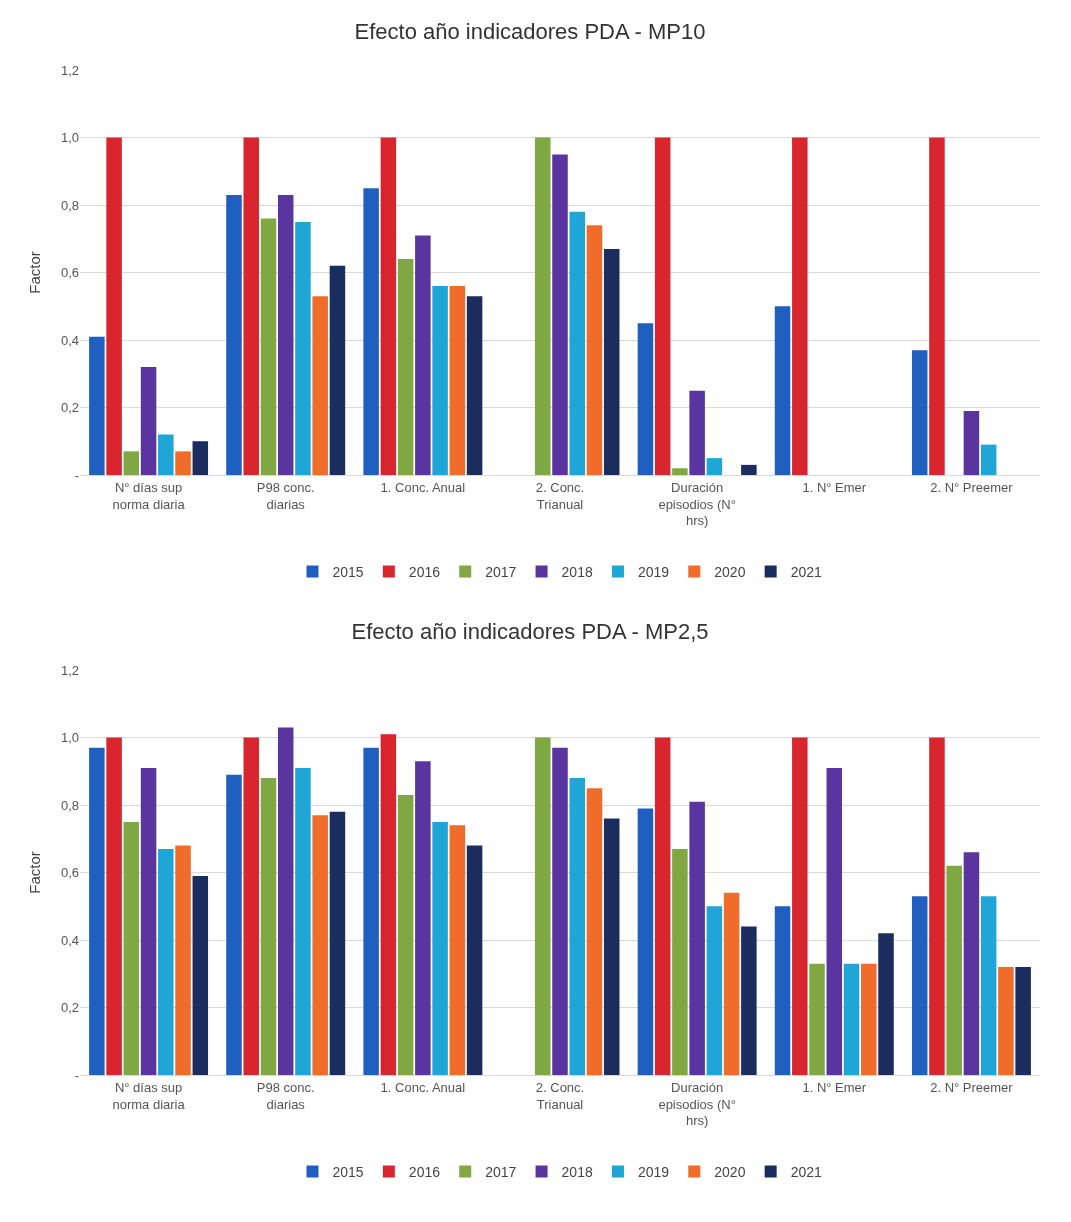 This screenshot has width=1071, height=1222. I want to click on legend-label: 2016, so click(424, 572).